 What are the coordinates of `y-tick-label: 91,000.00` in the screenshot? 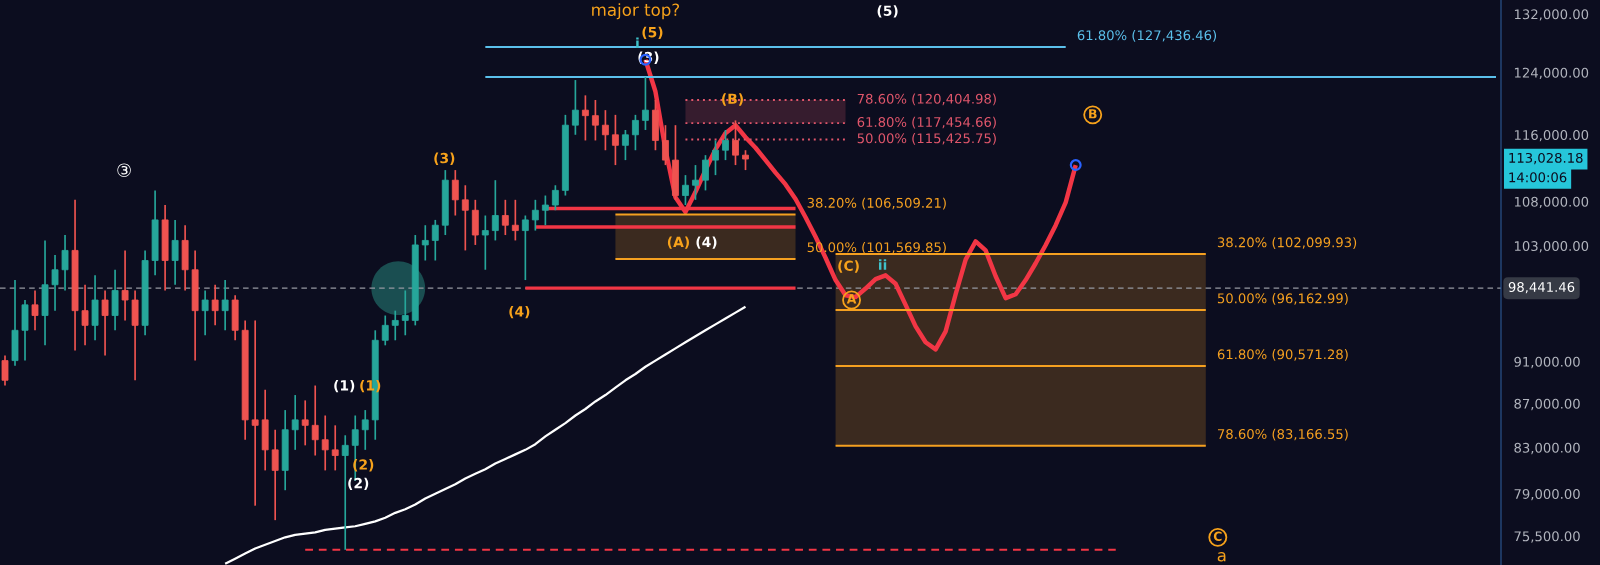 It's located at (1547, 362).